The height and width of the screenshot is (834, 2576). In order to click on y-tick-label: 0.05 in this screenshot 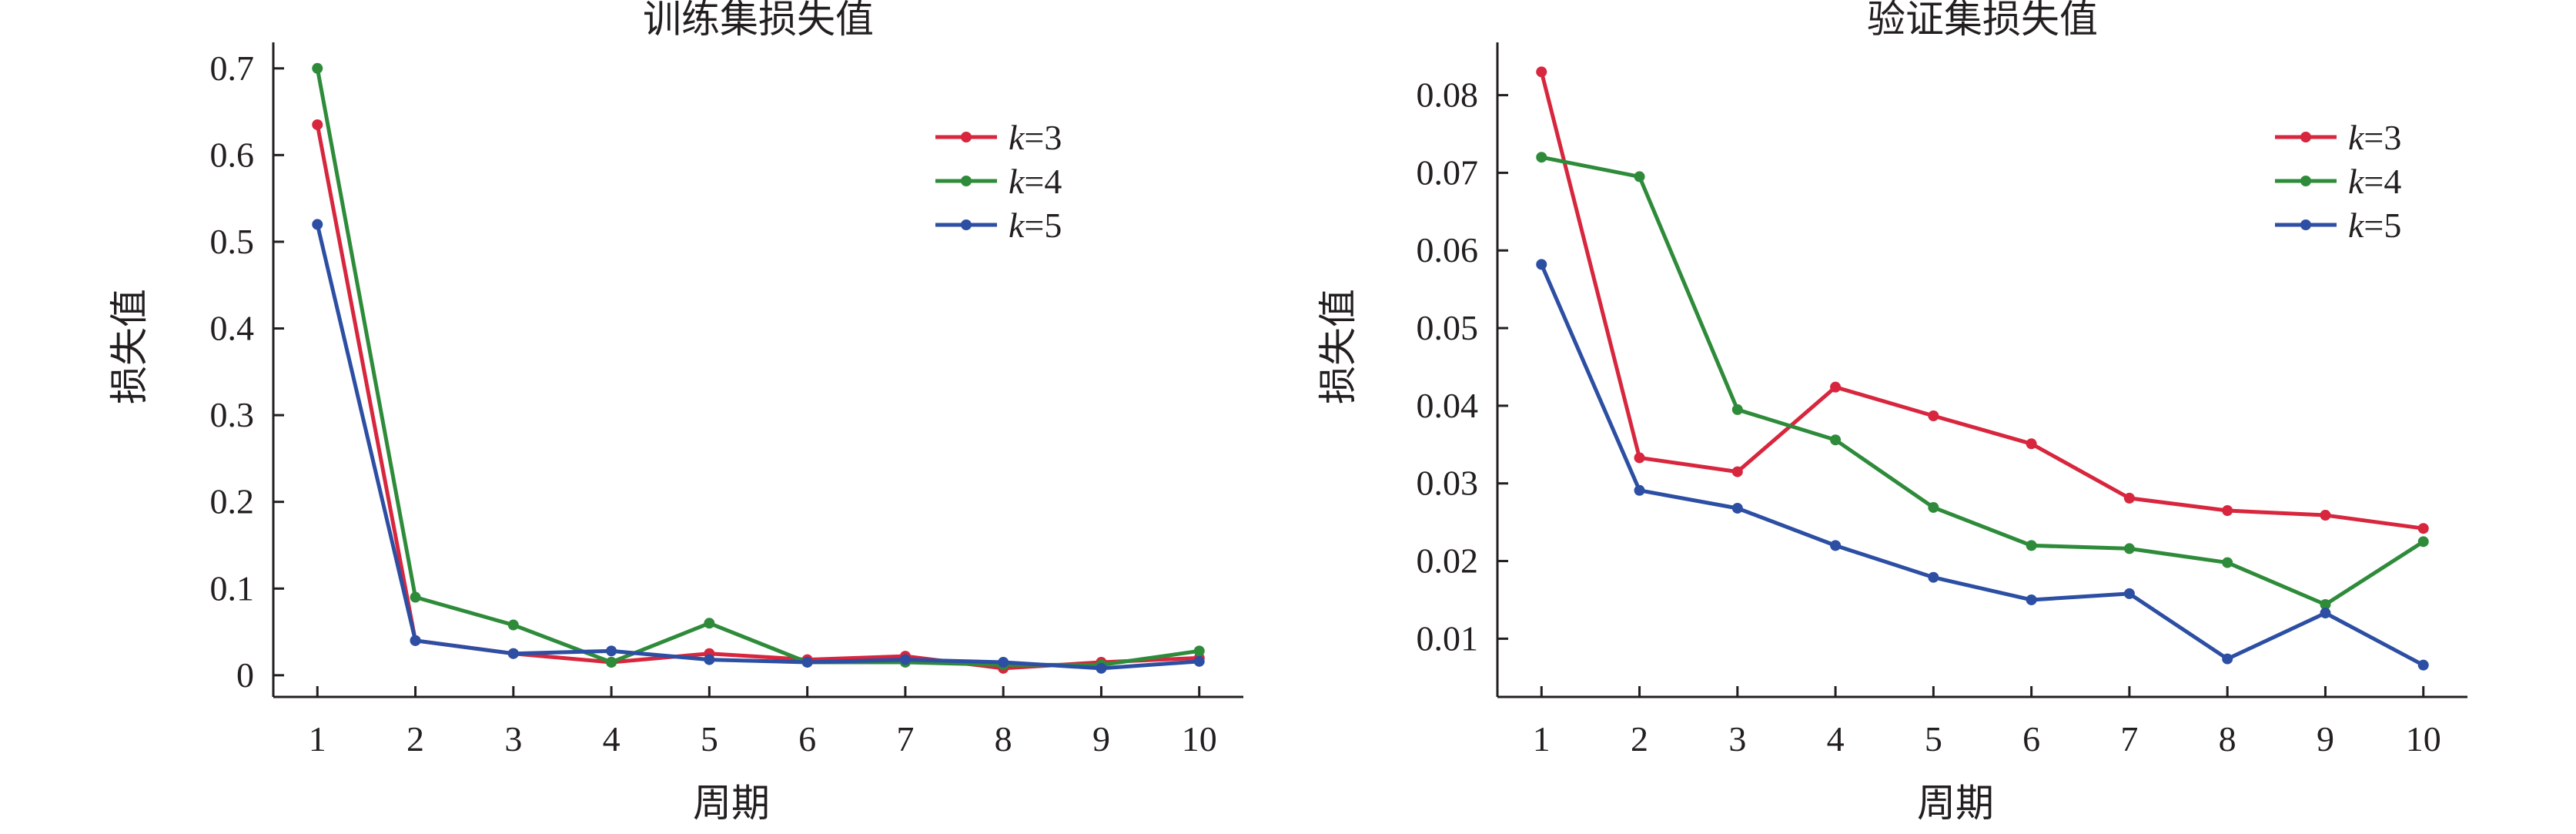, I will do `click(1448, 327)`.